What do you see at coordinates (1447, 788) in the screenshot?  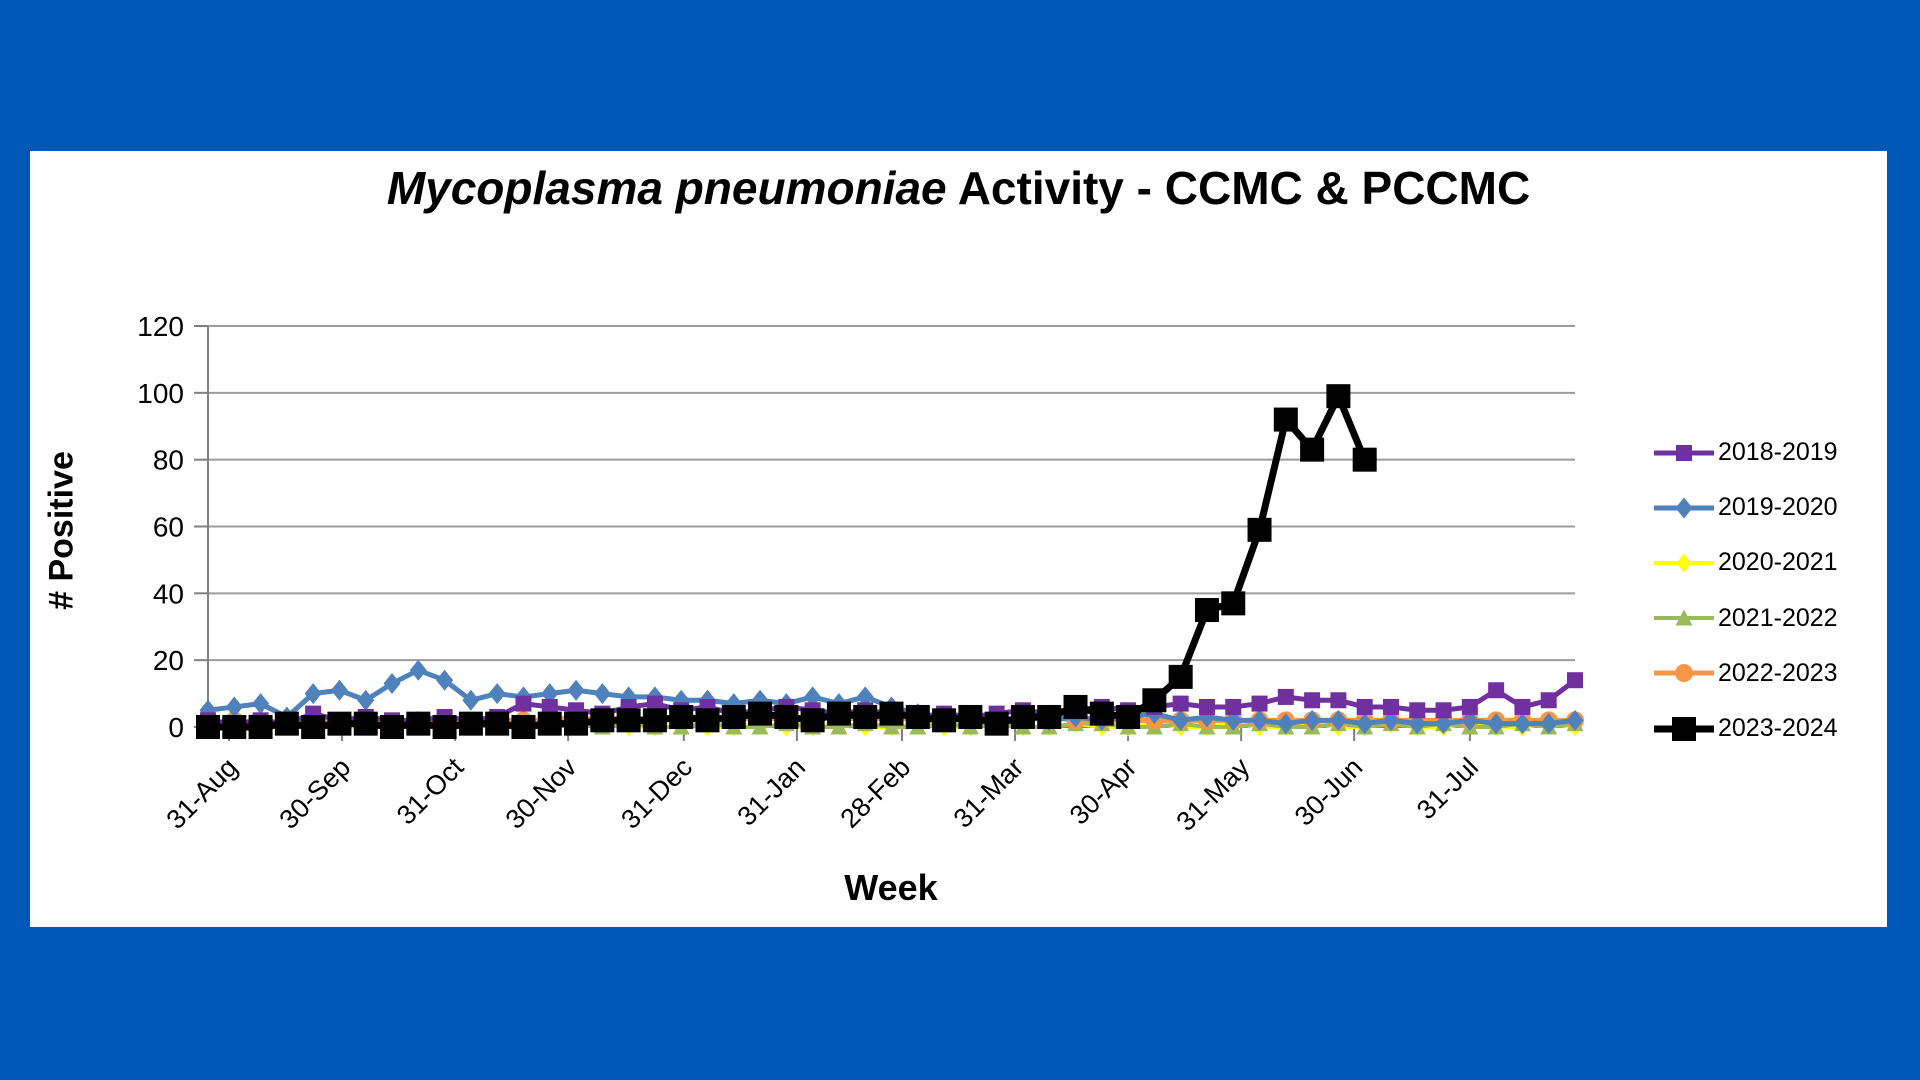 I see `x-tick-label-31-Jul: 31-Jul` at bounding box center [1447, 788].